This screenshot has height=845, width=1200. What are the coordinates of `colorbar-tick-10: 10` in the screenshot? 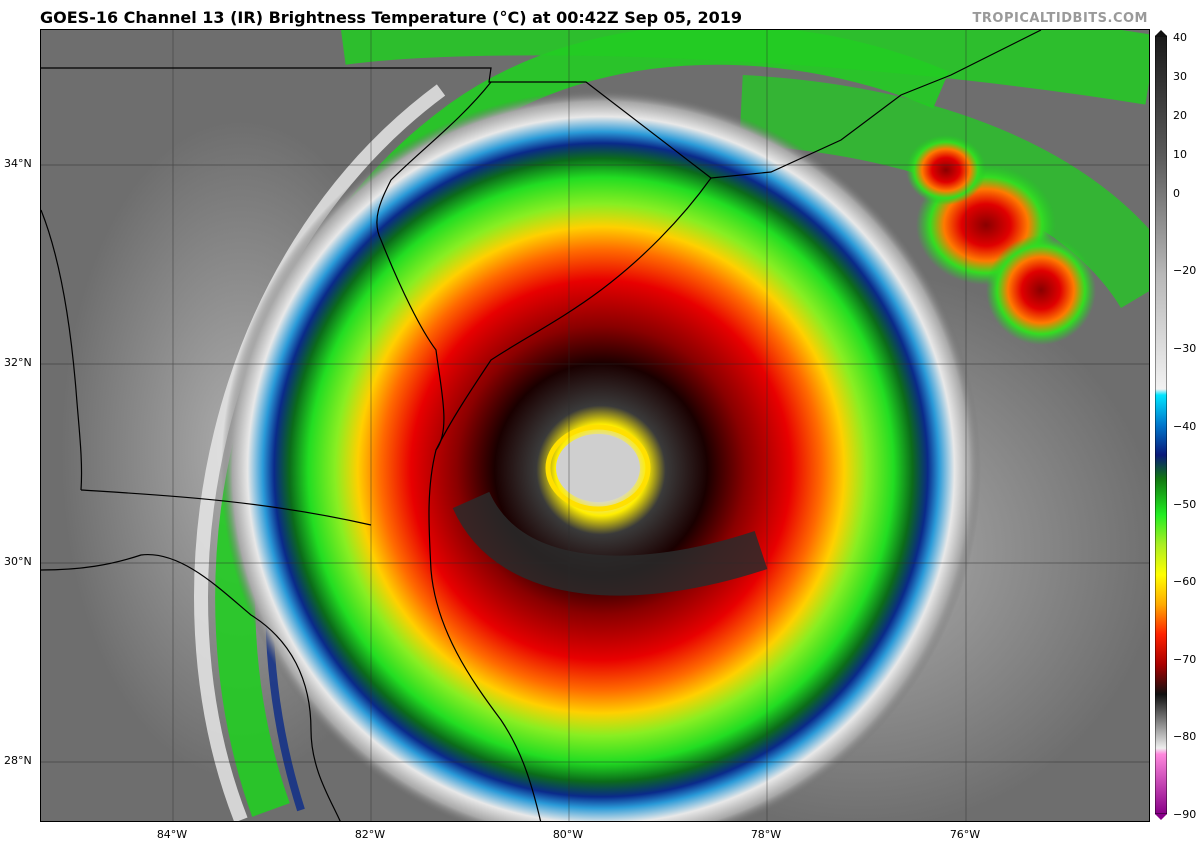 It's located at (1180, 154).